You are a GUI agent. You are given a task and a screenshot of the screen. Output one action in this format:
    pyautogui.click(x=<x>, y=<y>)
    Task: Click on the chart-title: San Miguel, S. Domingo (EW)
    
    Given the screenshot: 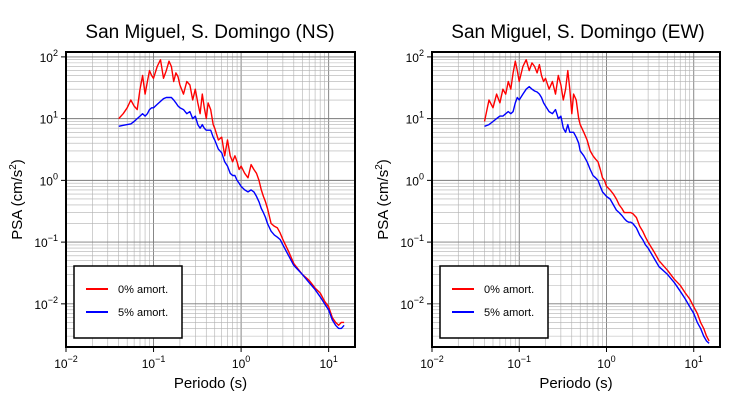 What is the action you would take?
    pyautogui.click(x=577, y=32)
    